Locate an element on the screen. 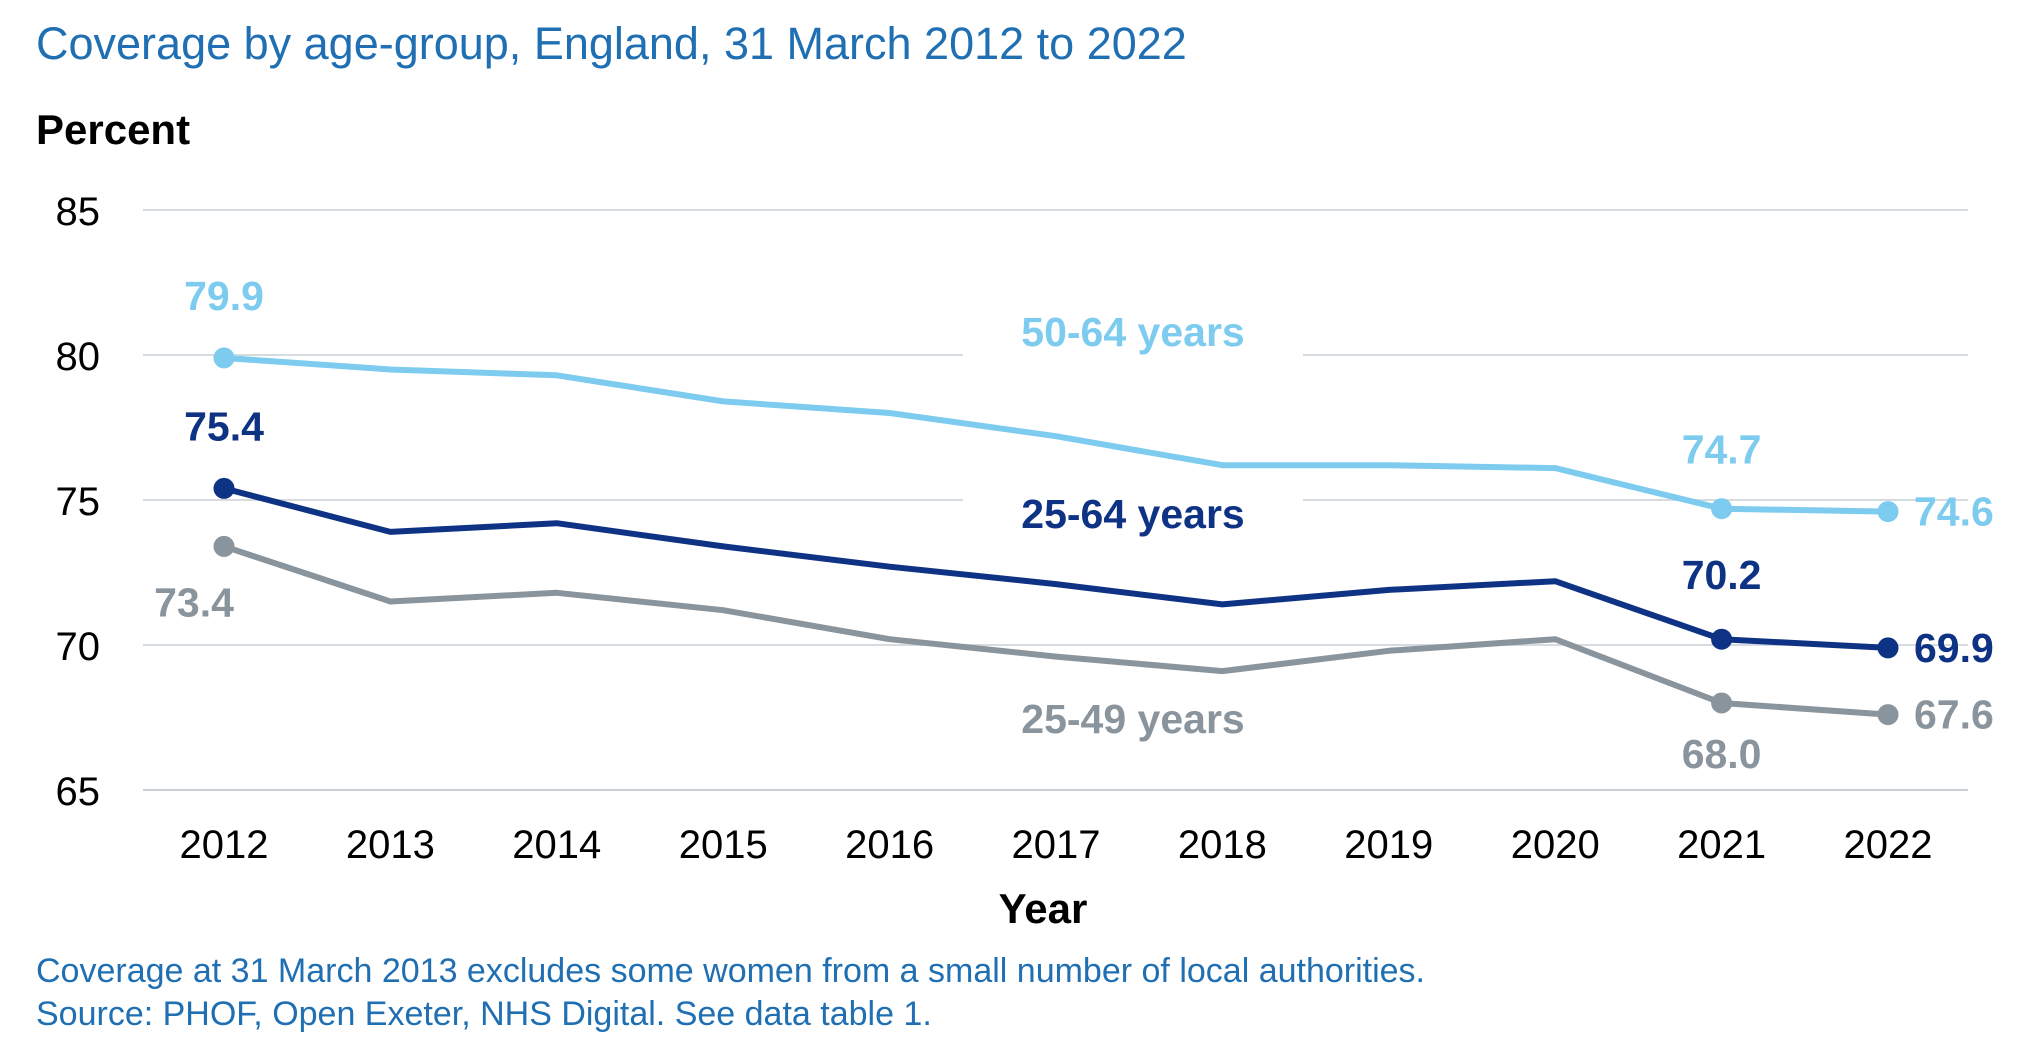 This screenshot has width=2025, height=1047. y-axis-title: Percent is located at coordinates (113, 129).